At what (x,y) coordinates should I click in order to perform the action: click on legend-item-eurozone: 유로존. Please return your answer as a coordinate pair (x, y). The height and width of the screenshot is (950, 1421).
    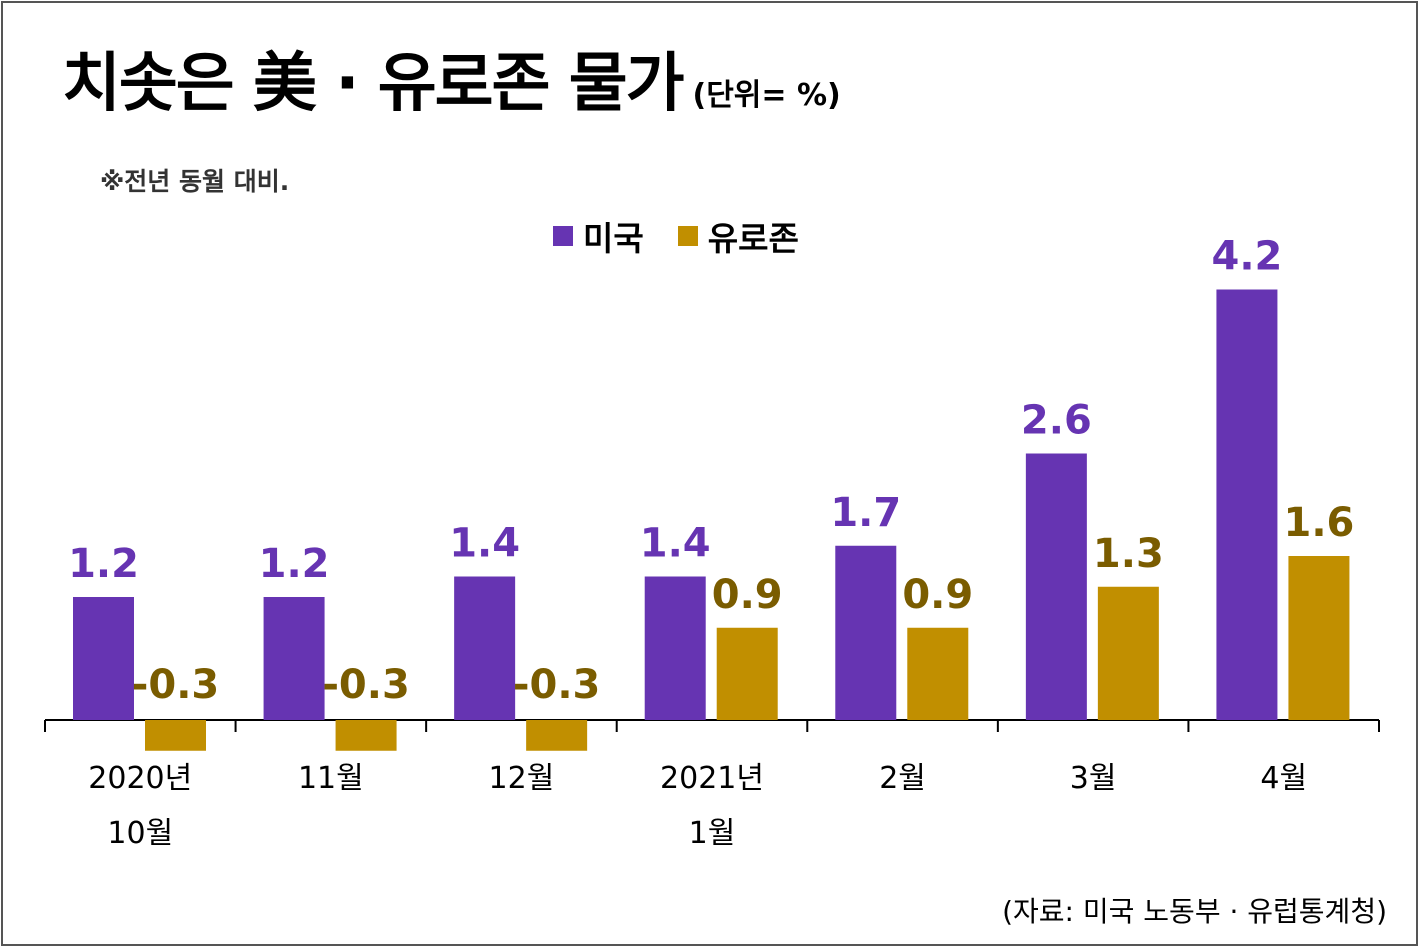
    Looking at the image, I should click on (738, 236).